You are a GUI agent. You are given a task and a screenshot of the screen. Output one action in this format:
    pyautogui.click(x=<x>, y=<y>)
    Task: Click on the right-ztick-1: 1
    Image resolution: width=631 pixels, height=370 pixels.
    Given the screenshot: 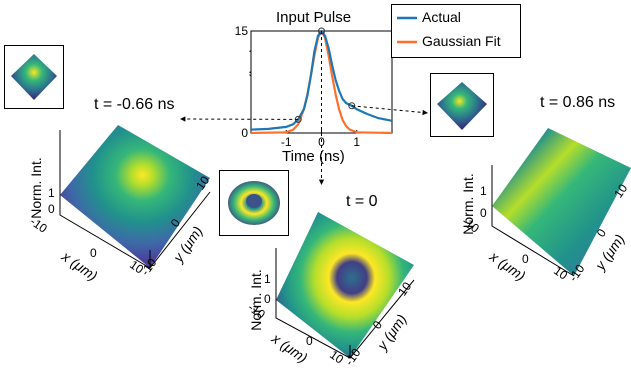 What is the action you would take?
    pyautogui.click(x=483, y=191)
    